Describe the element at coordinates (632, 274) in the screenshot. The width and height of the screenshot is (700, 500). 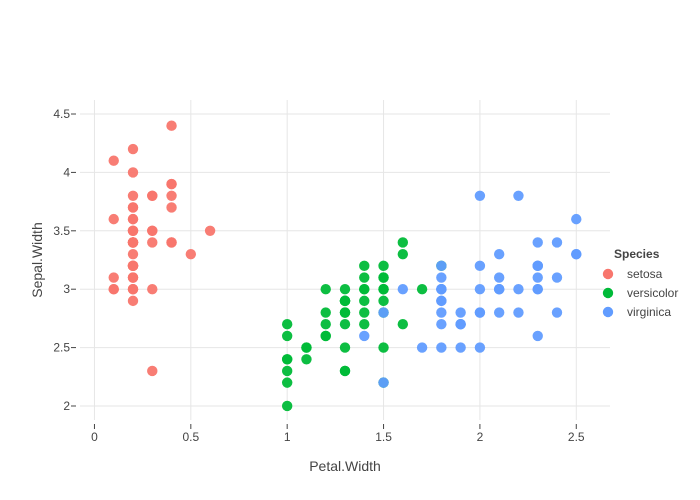
I see `legend-item-setosa: setosa` at that location.